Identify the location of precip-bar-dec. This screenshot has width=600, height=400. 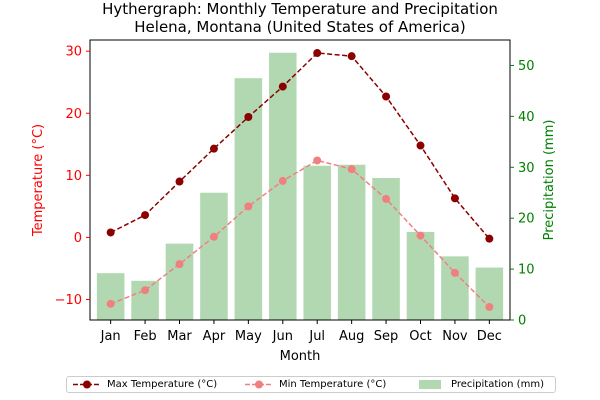
(489, 293).